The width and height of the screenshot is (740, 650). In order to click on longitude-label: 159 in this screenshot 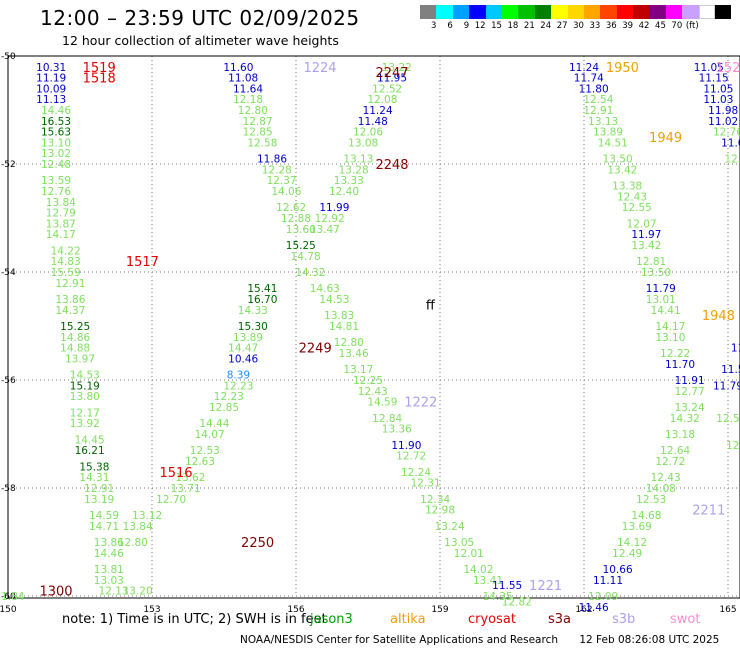, I will do `click(439, 610)`.